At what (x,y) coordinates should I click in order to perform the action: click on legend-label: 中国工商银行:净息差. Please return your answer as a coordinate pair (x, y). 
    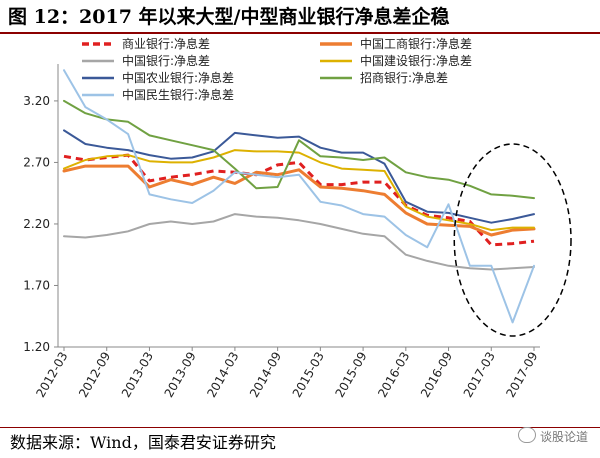
    Looking at the image, I should click on (416, 43).